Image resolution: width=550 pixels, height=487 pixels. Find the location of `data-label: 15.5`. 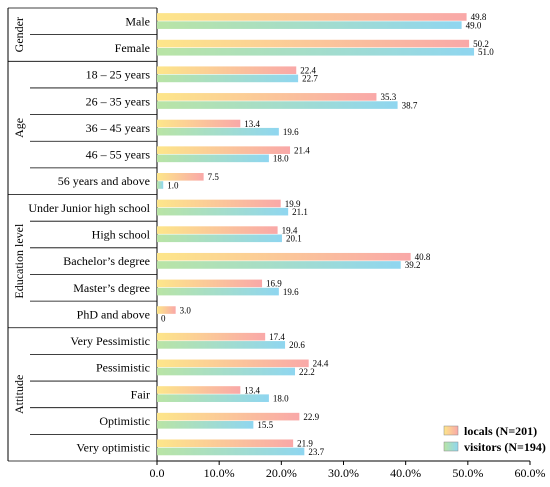

data-label: 15.5 is located at coordinates (265, 425).